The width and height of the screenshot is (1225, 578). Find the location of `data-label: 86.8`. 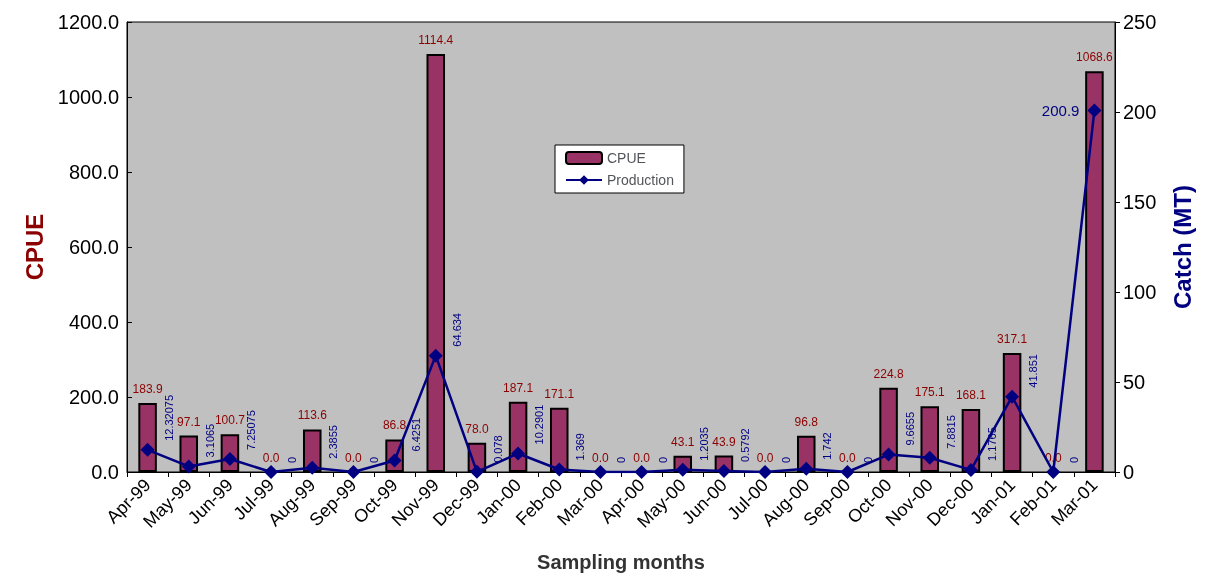

data-label: 86.8 is located at coordinates (394, 425).